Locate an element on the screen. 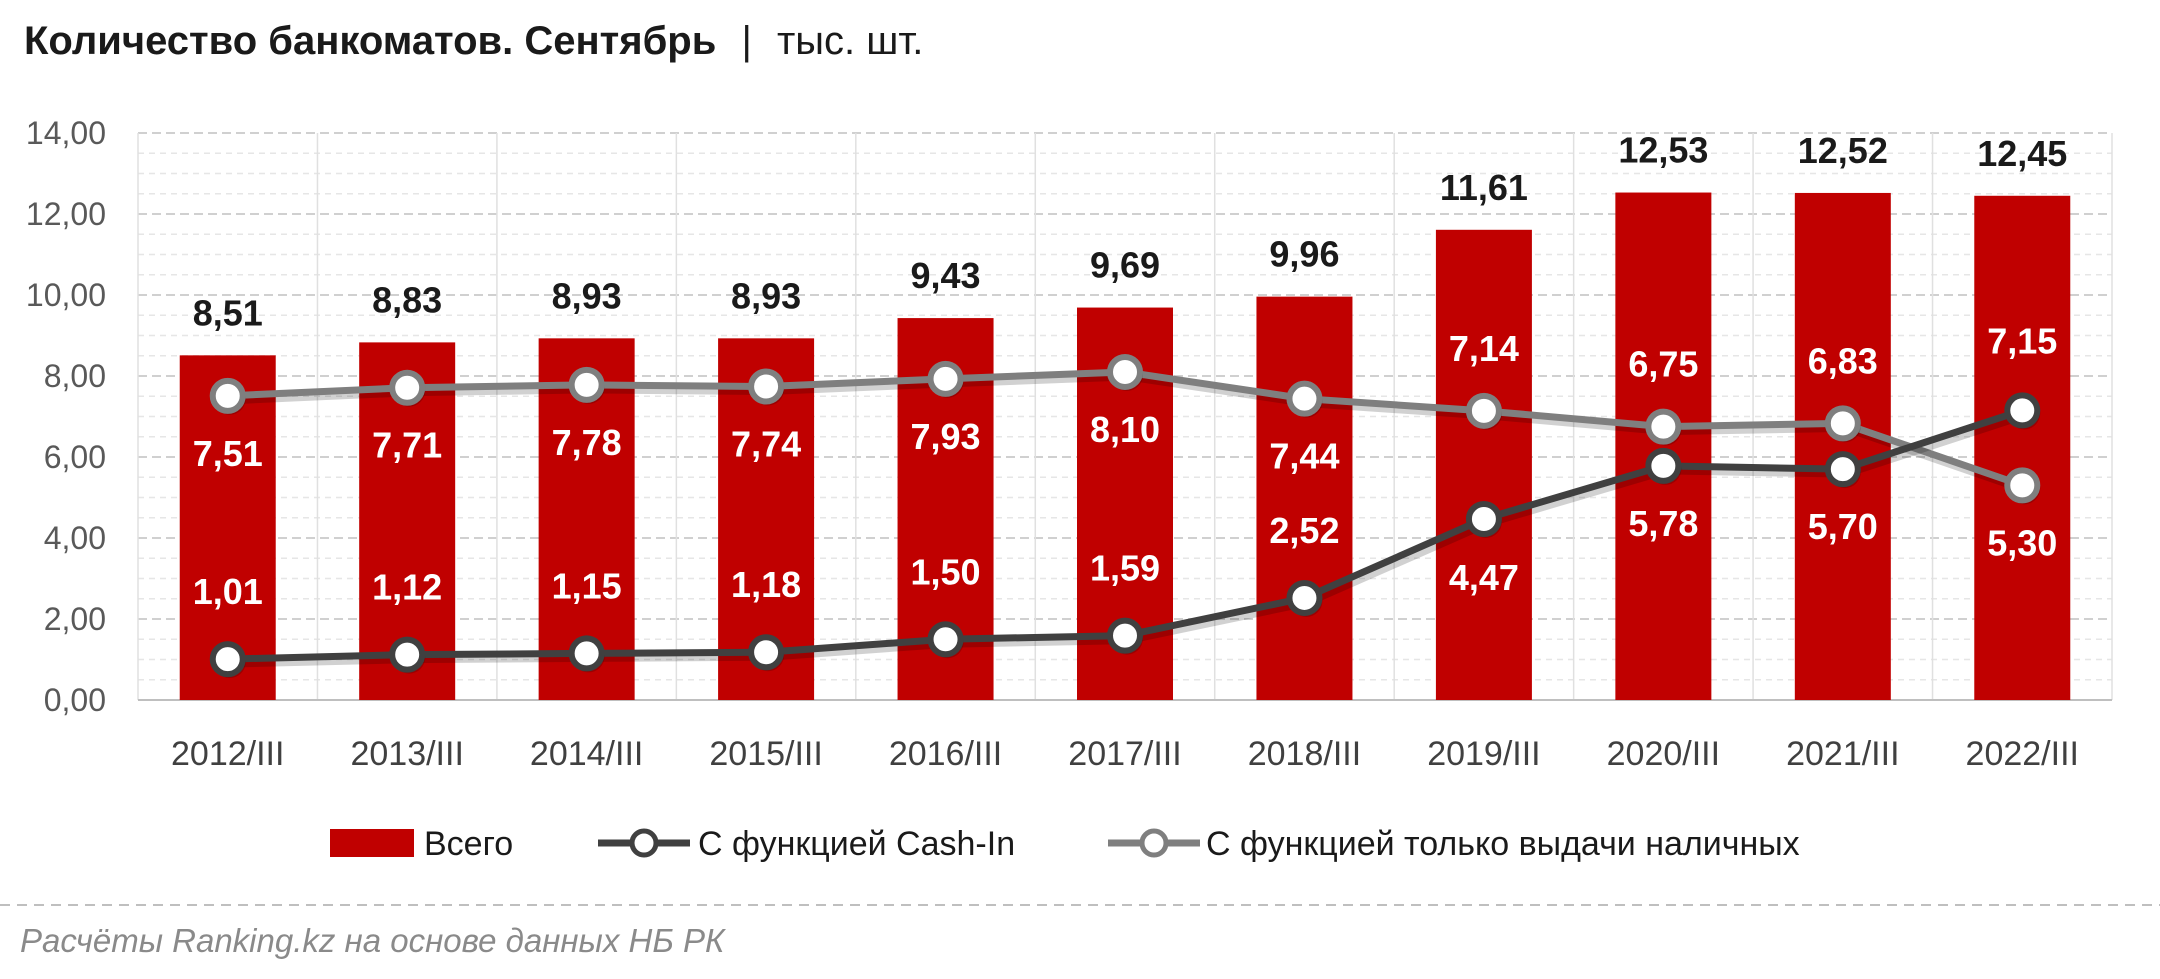 This screenshot has height=979, width=2160. cash-out-value-label: 7,78 is located at coordinates (587, 442).